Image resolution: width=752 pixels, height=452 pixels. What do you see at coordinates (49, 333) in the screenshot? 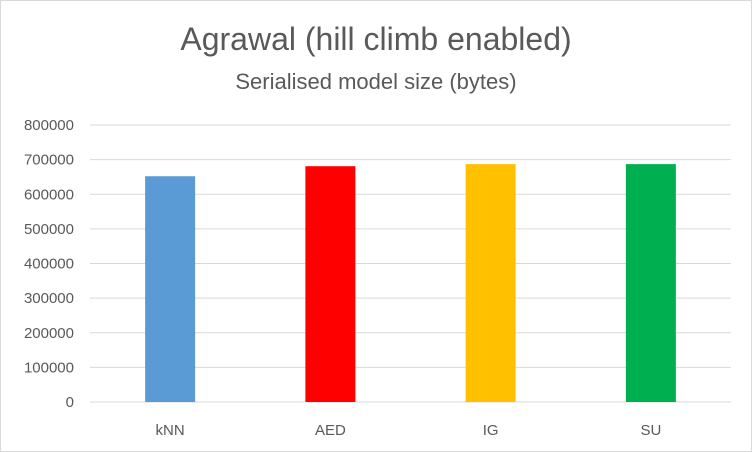
I see `y-tick-label: 200000` at bounding box center [49, 333].